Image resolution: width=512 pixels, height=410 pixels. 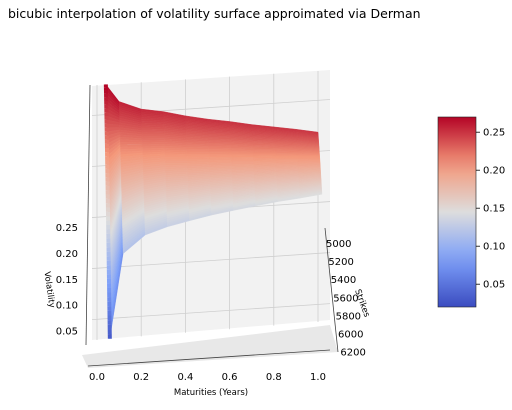 I want to click on z-tick-label: 0.10, so click(x=67, y=306).